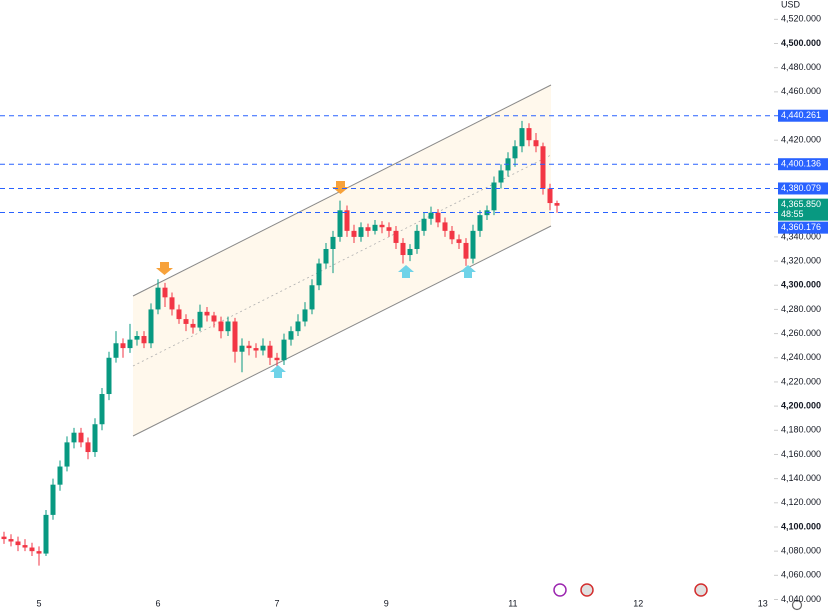  I want to click on y-tick-label: 4,060.000, so click(801, 575).